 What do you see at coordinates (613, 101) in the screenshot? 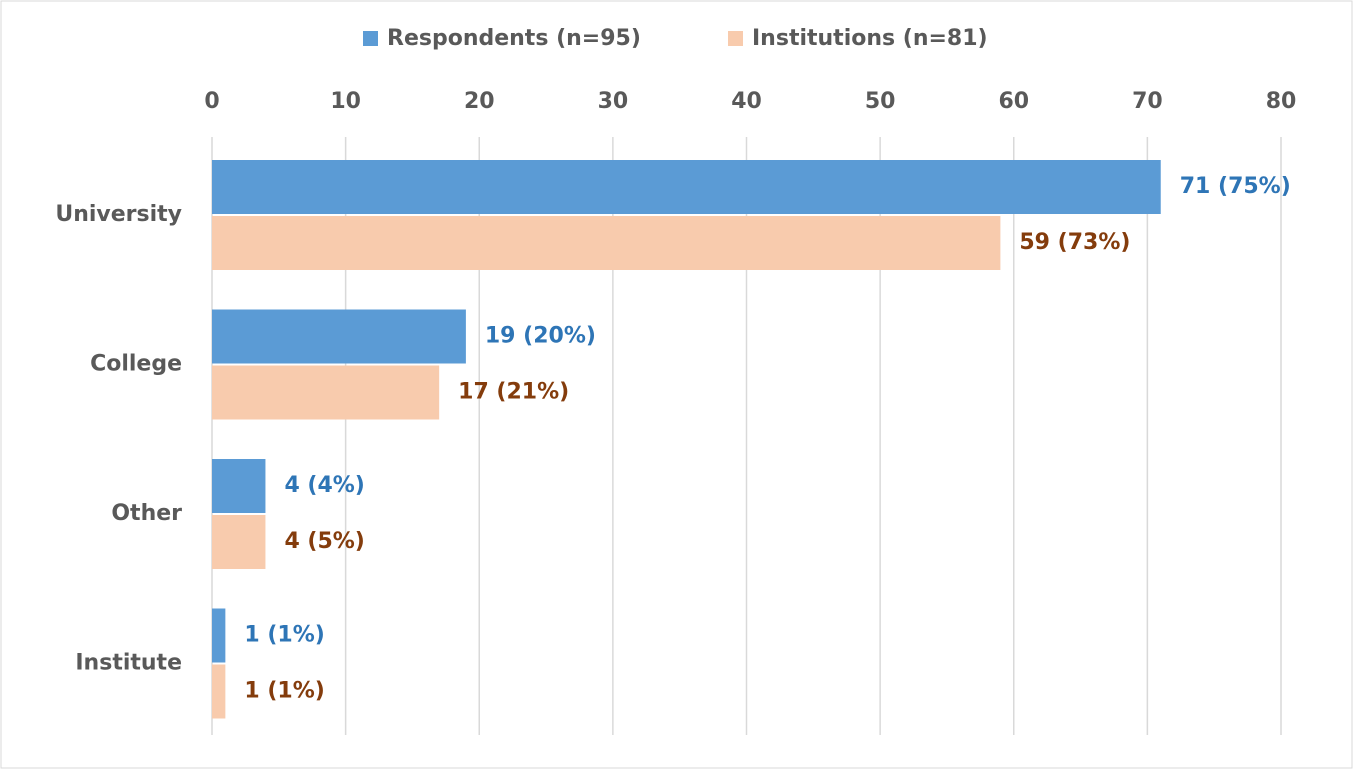
I see `x-tick-label: 30` at bounding box center [613, 101].